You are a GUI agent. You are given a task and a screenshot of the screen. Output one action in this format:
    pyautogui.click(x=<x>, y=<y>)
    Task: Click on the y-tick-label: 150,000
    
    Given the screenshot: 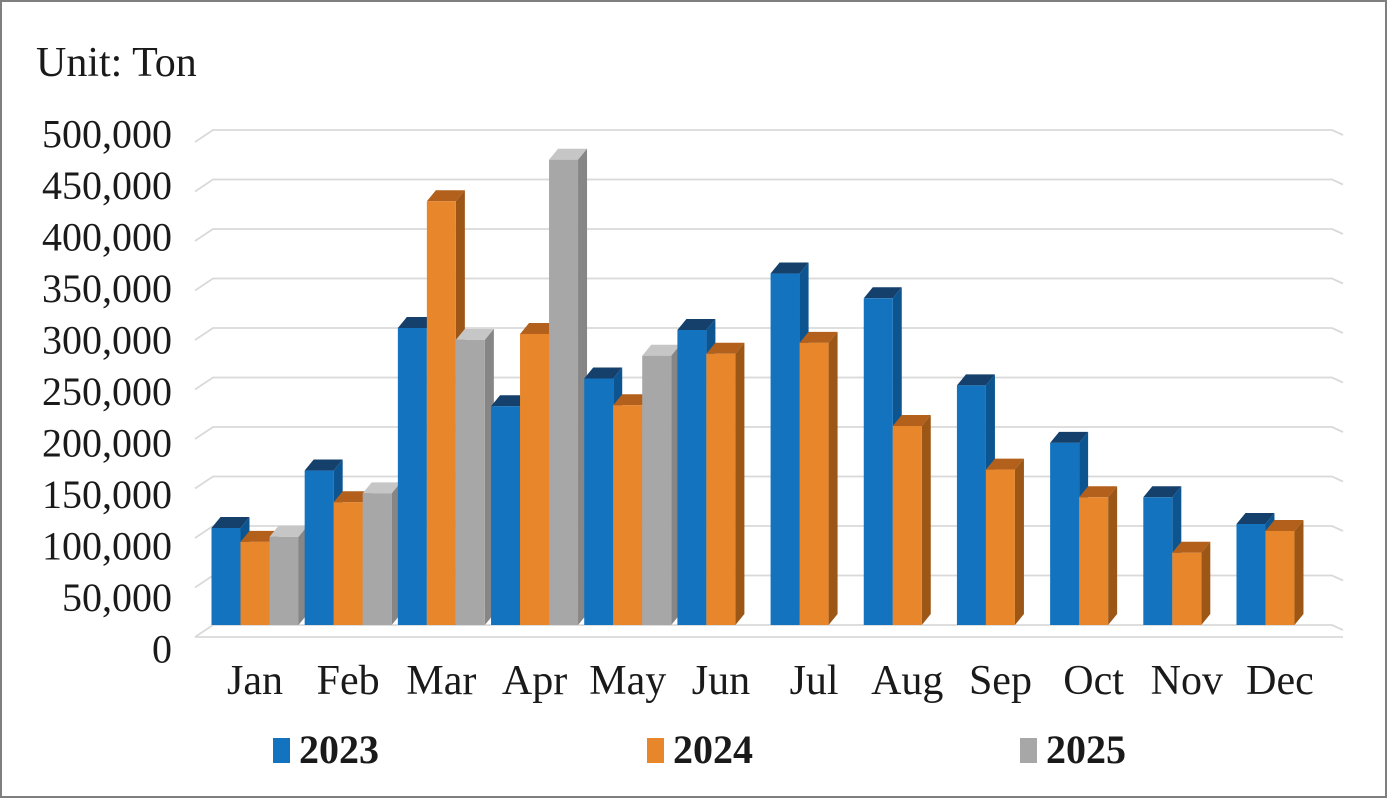 What is the action you would take?
    pyautogui.click(x=107, y=494)
    